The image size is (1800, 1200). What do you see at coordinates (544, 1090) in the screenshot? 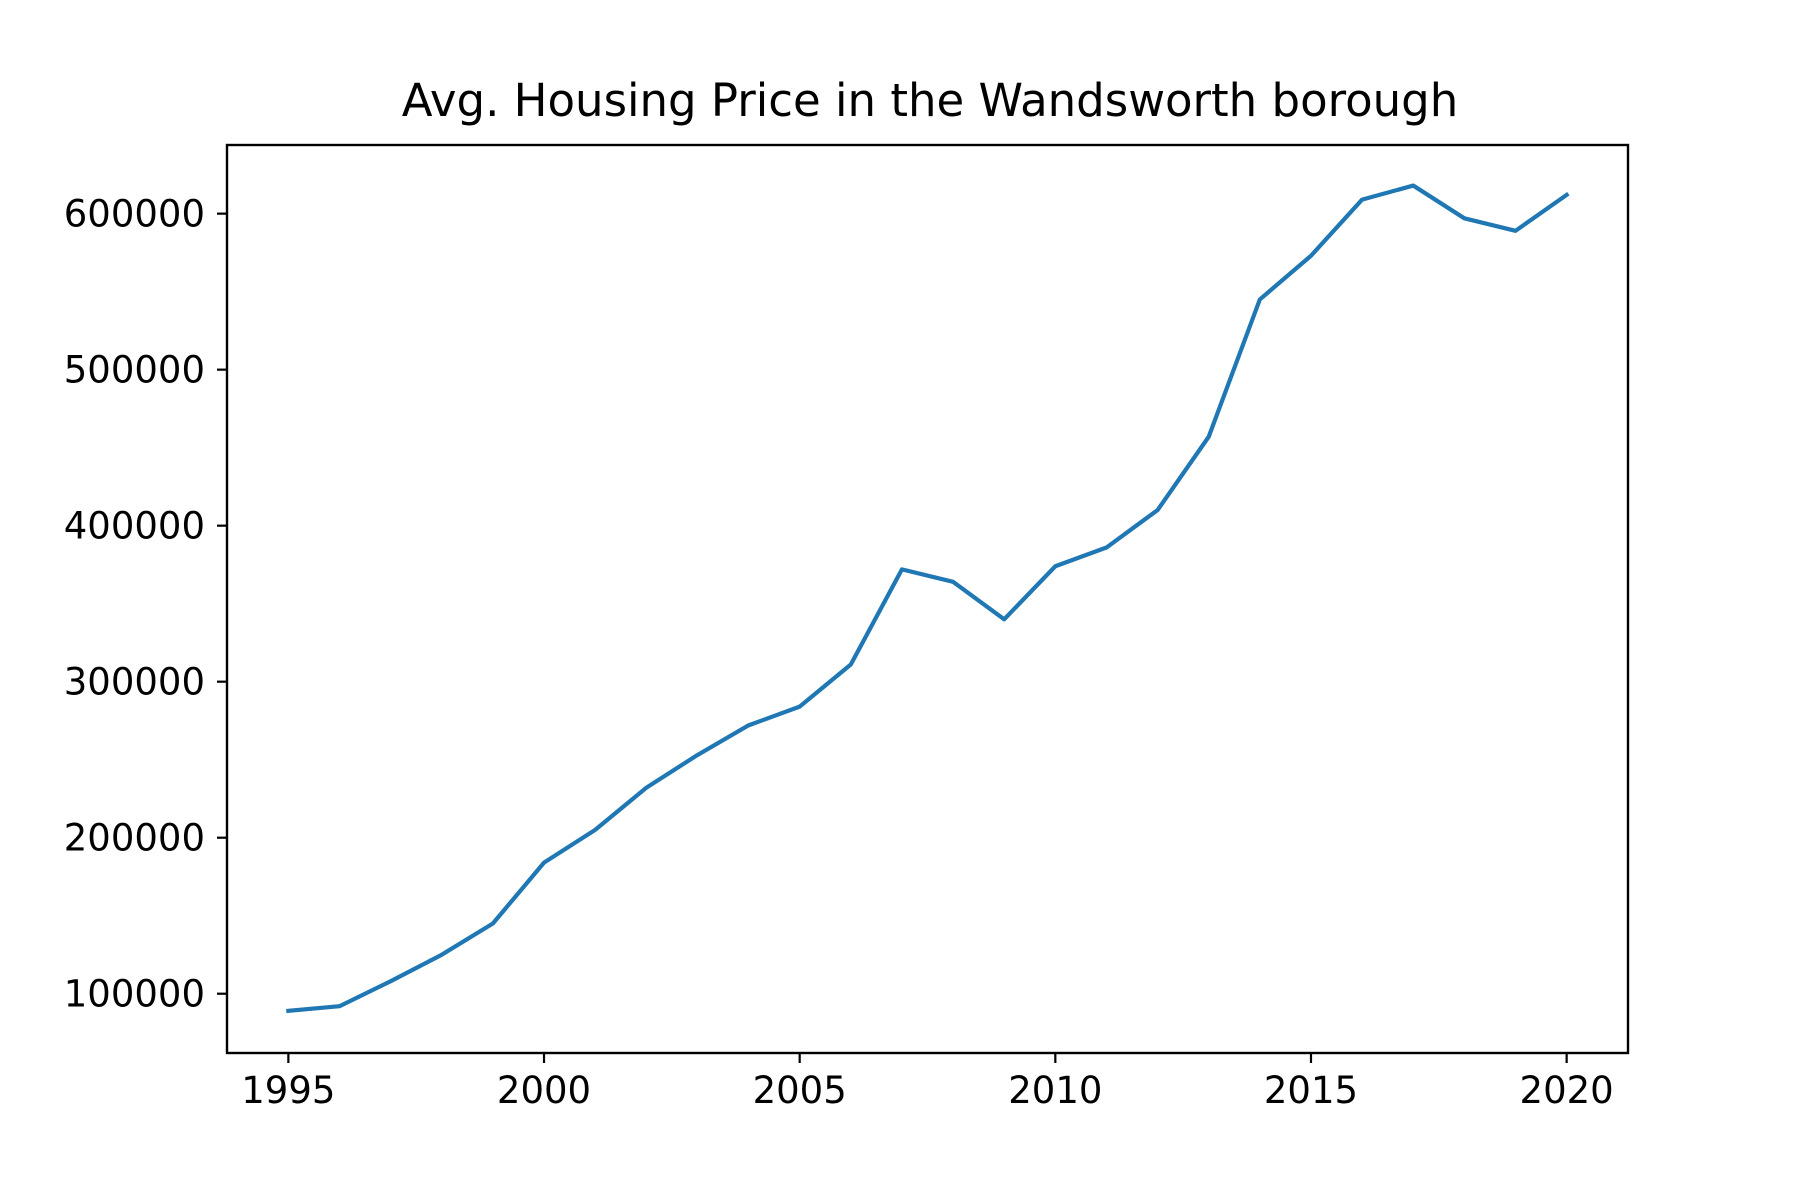
I see `x-tick-label-2000: 2000` at bounding box center [544, 1090].